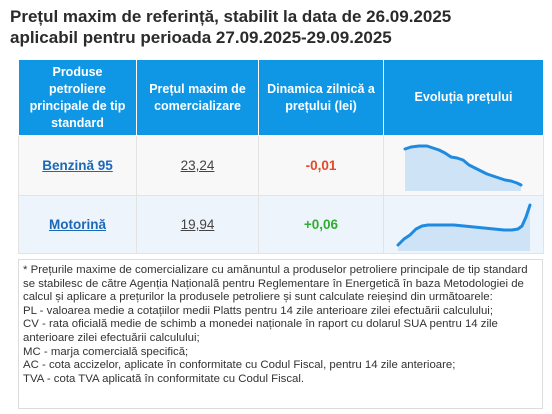  I want to click on header-daily-dynamics: Dinamica zilnică a prețului (lei), so click(321, 97).